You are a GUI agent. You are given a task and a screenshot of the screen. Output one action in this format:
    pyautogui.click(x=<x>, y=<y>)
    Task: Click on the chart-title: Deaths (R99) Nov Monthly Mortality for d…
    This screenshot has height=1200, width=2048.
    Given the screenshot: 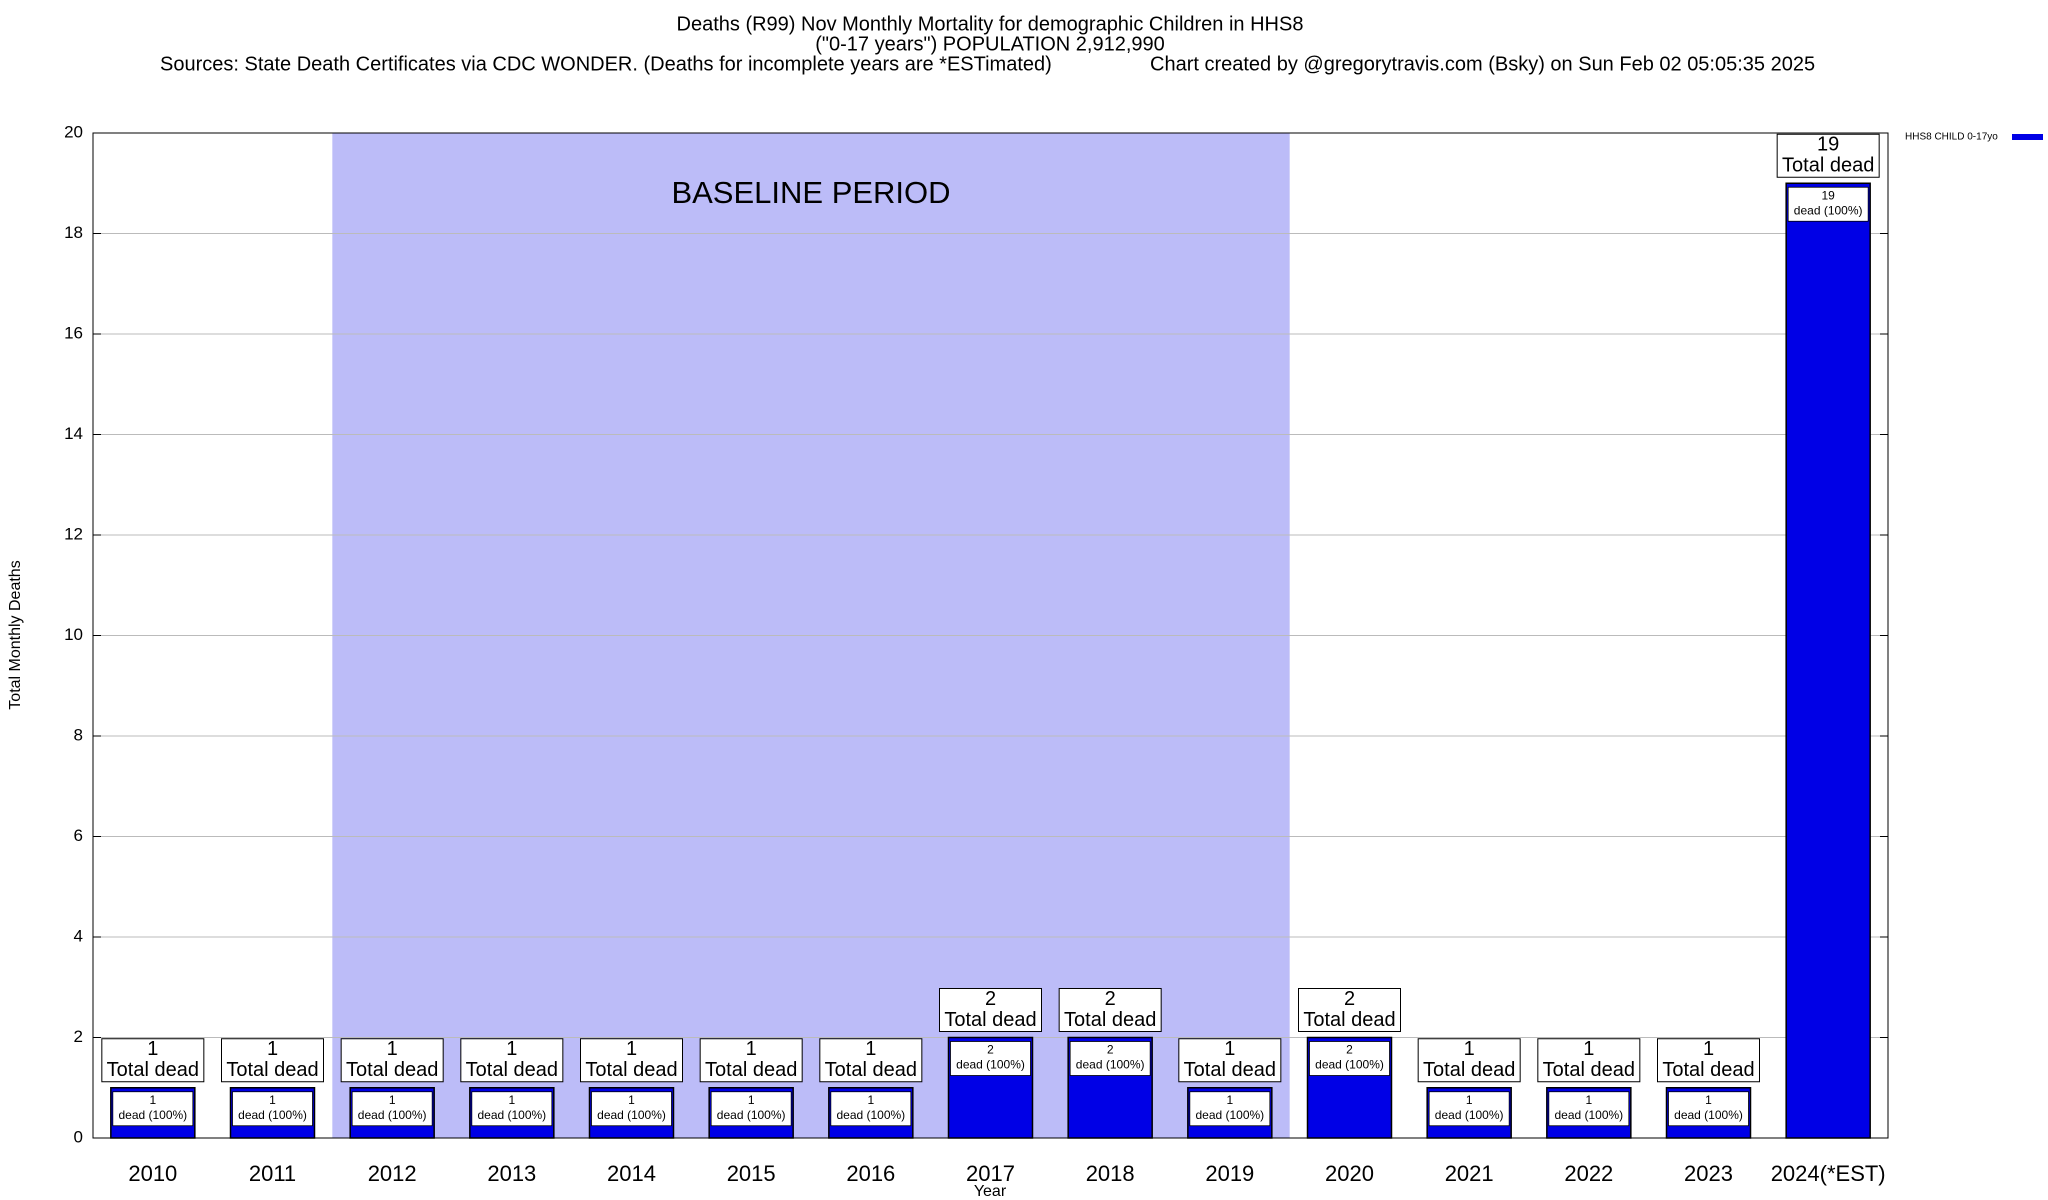 What is the action you would take?
    pyautogui.click(x=990, y=24)
    